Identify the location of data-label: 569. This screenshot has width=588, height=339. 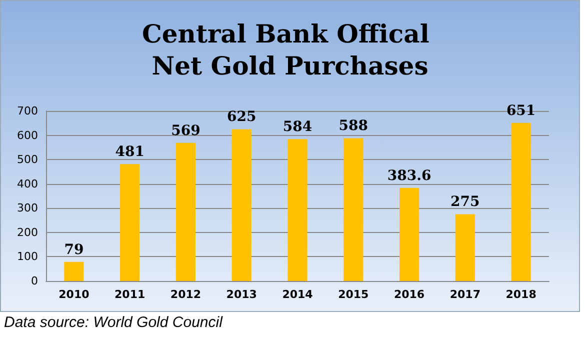
(185, 130).